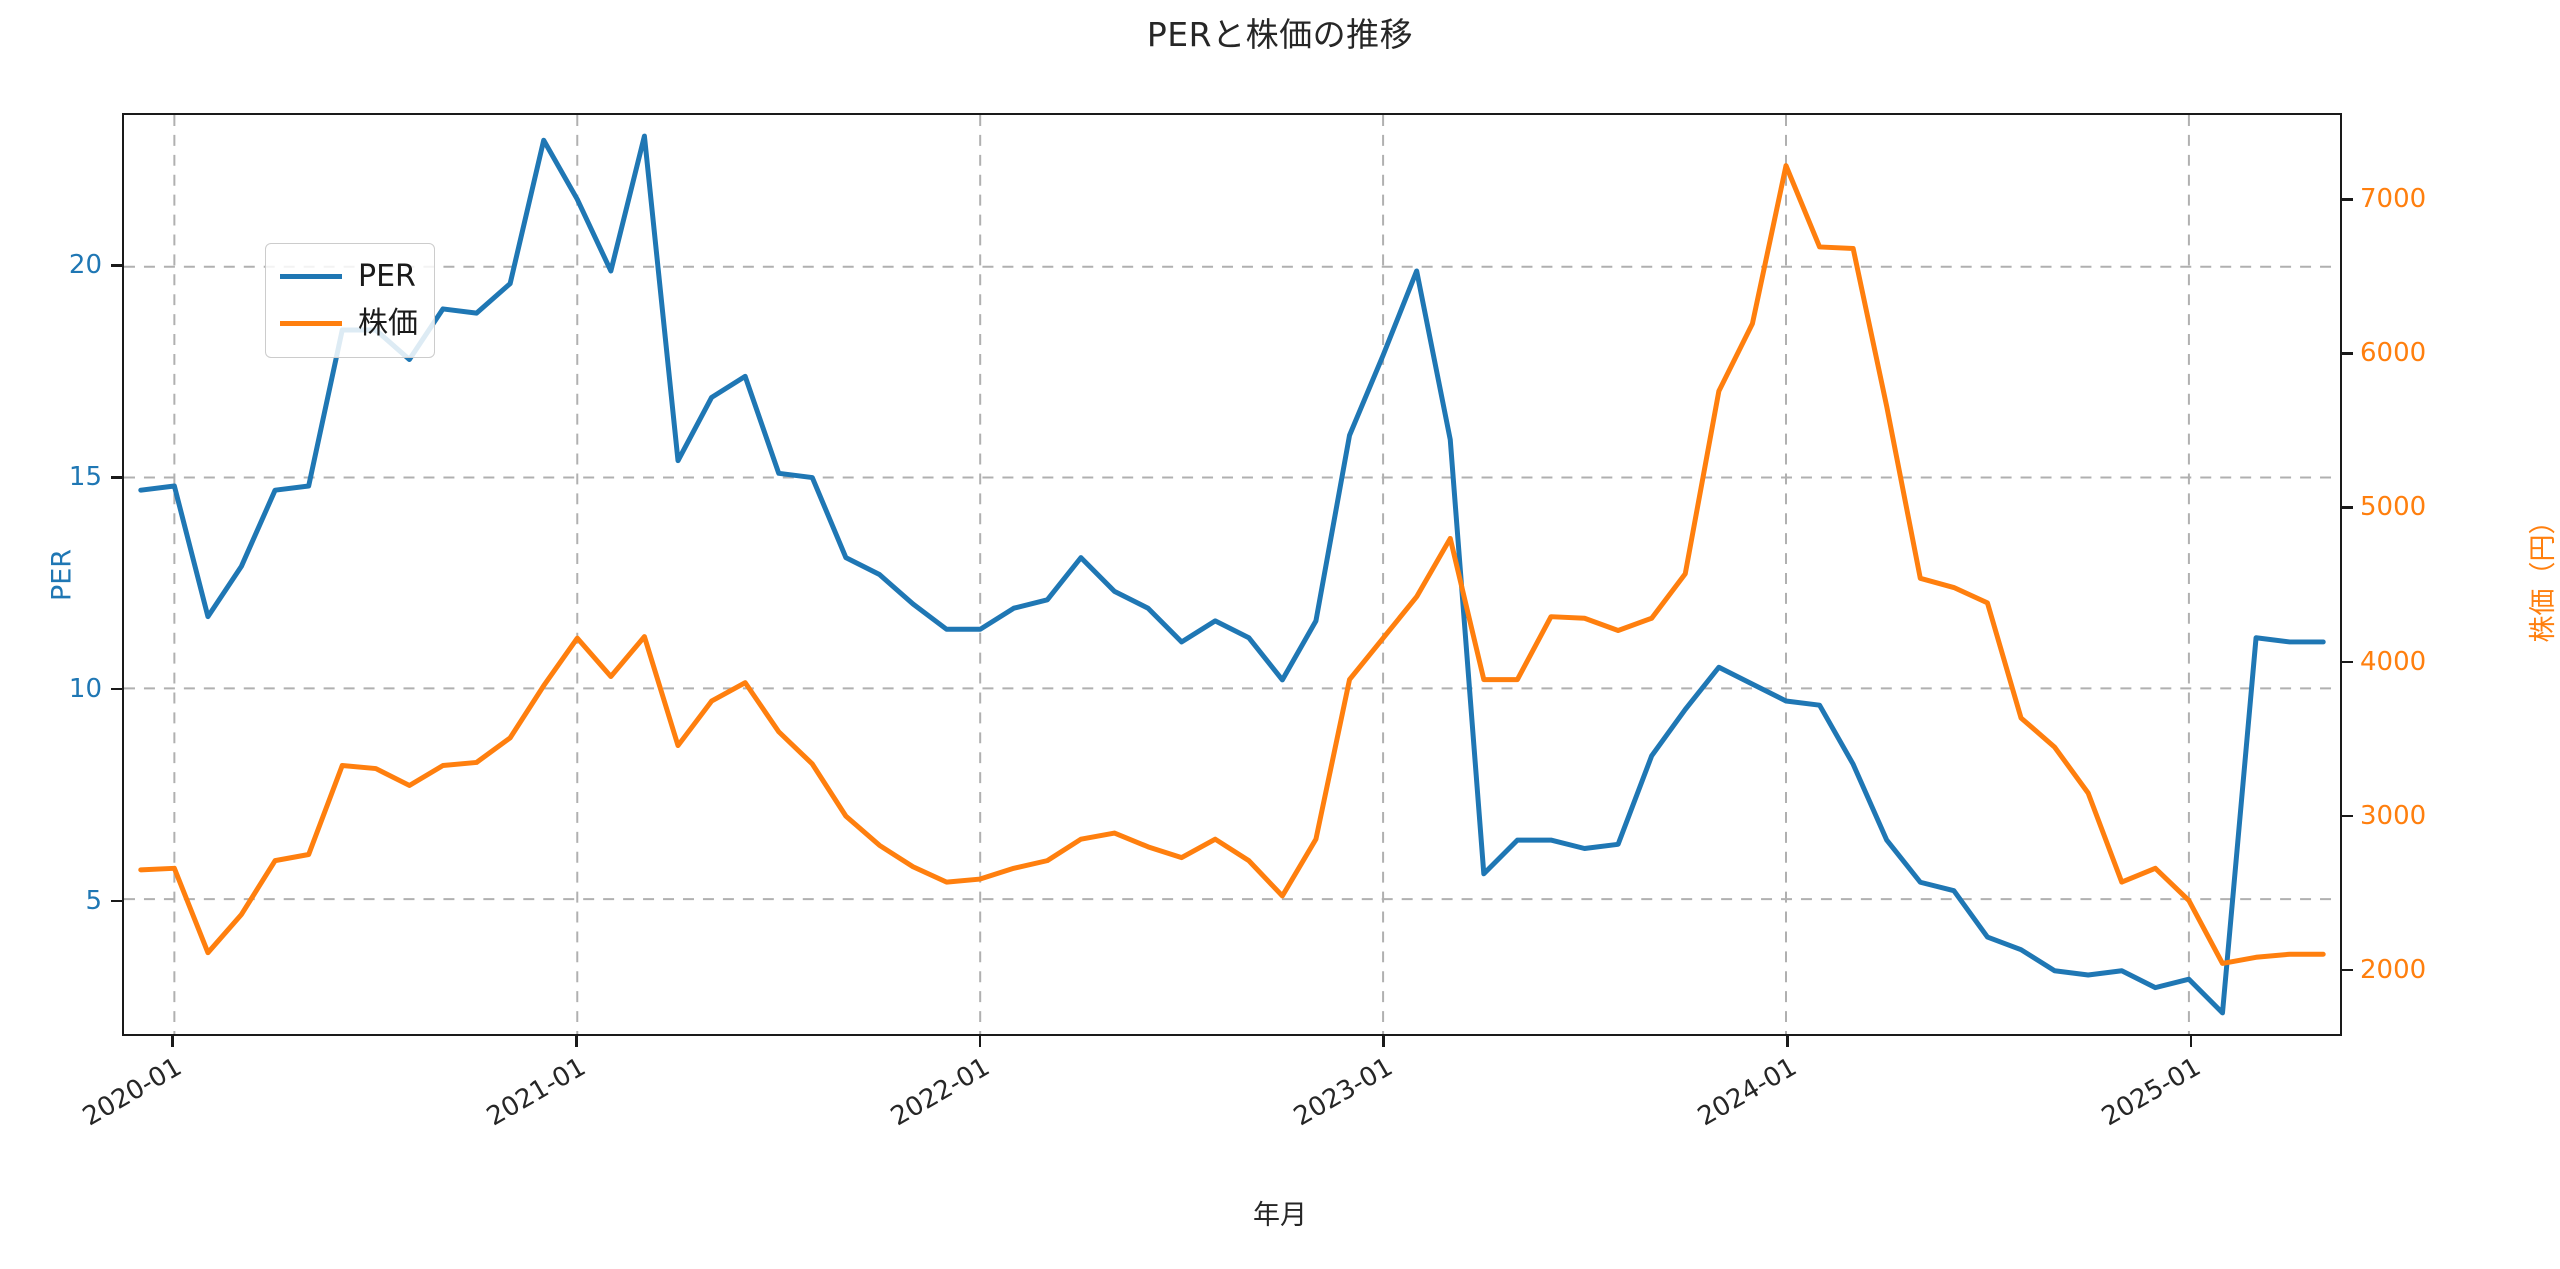  What do you see at coordinates (133, 1092) in the screenshot?
I see `x-tick-label: 2020-01` at bounding box center [133, 1092].